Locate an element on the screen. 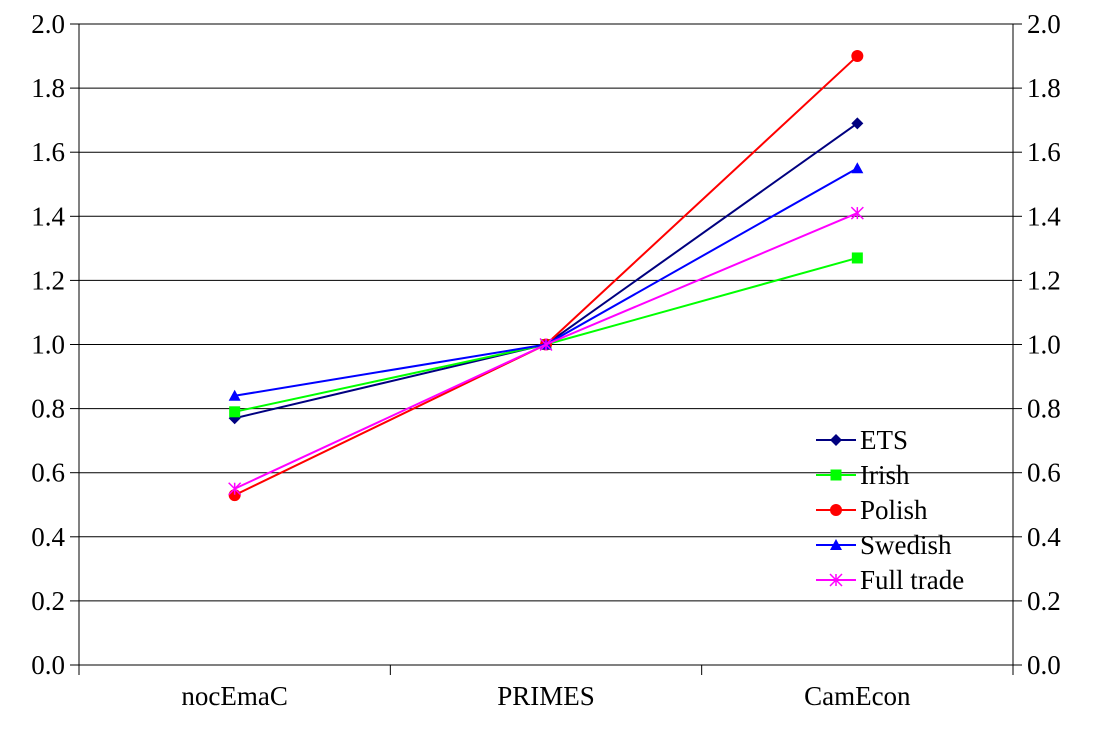 The image size is (1093, 733). x-tick-label: nocEmaC is located at coordinates (234, 696).